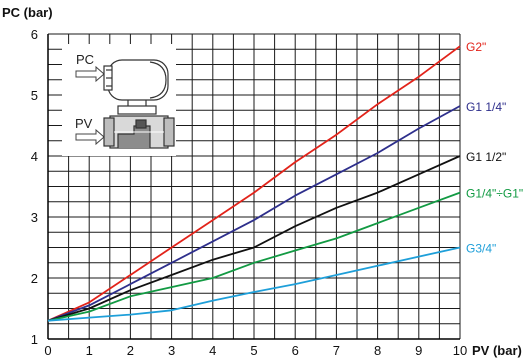 The height and width of the screenshot is (360, 532). I want to click on y-tick-label: 3, so click(34, 217).